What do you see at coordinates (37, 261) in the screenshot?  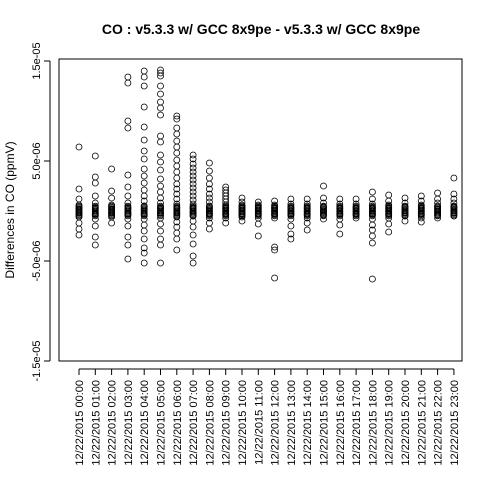 I see `y-tick-label: -5.0e-06` at bounding box center [37, 261].